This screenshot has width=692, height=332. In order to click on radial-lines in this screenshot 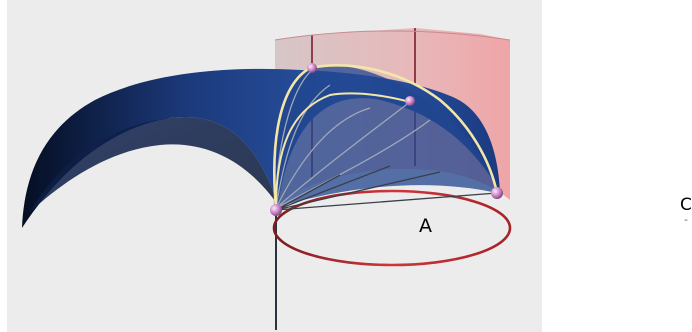, I will do `click(386, 188)`.